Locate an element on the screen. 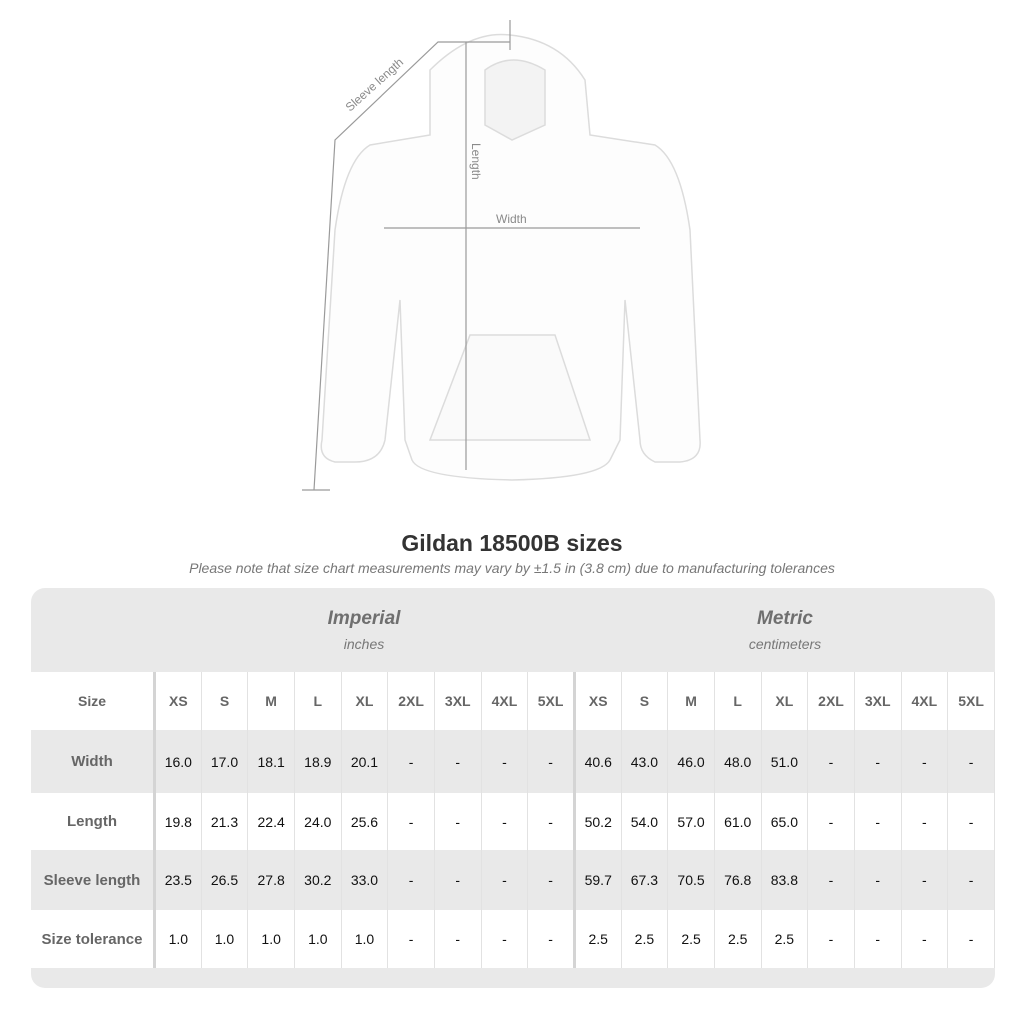 The image size is (1024, 1024). metric-value: 50.2 is located at coordinates (598, 821).